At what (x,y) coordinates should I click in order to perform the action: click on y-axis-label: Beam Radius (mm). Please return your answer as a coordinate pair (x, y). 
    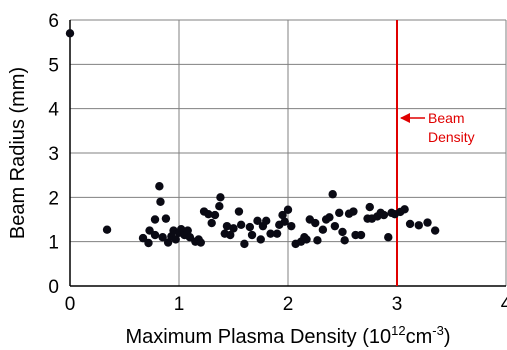
    Looking at the image, I should click on (18, 153).